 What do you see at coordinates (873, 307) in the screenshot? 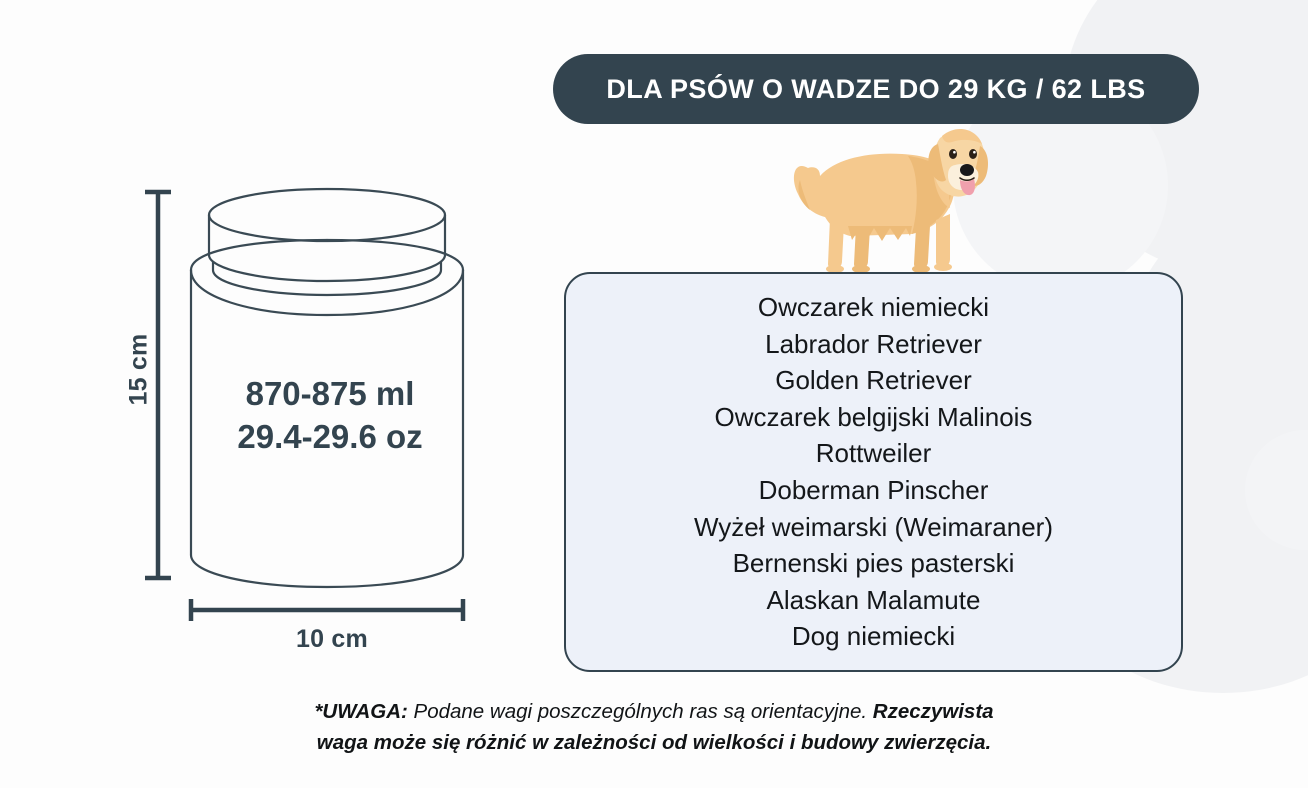
I see `breed-list-item: Owczarek niemiecki` at bounding box center [873, 307].